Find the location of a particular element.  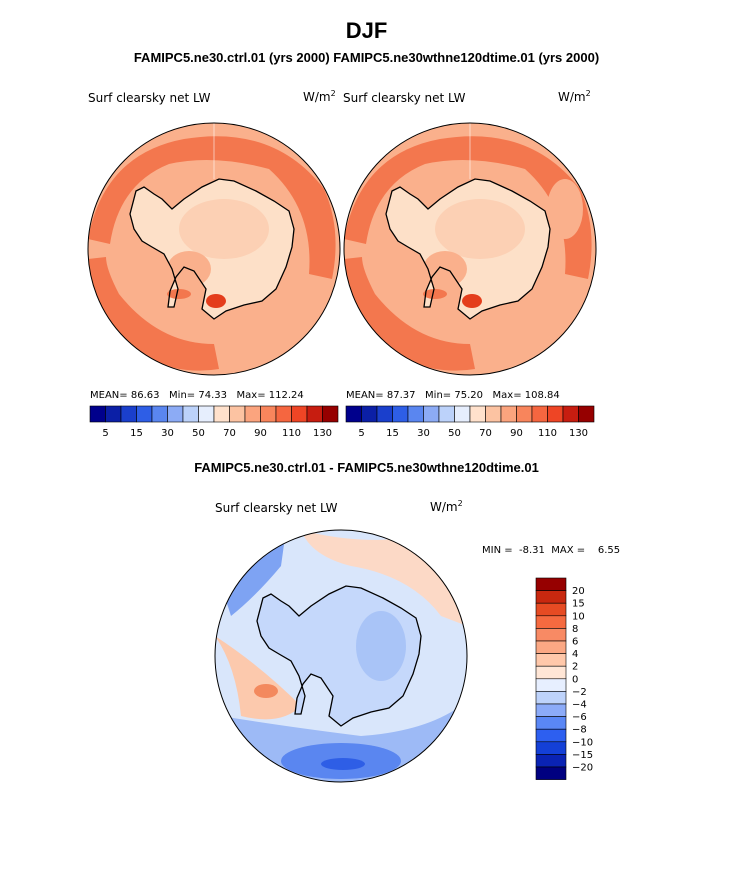

panel-test-units: W/m2 is located at coordinates (574, 96).